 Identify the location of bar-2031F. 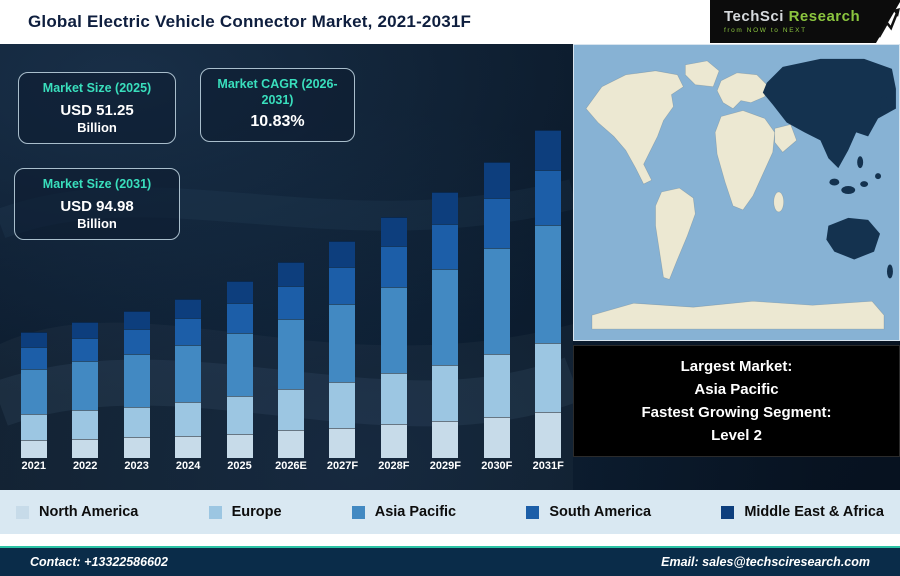
(548, 294).